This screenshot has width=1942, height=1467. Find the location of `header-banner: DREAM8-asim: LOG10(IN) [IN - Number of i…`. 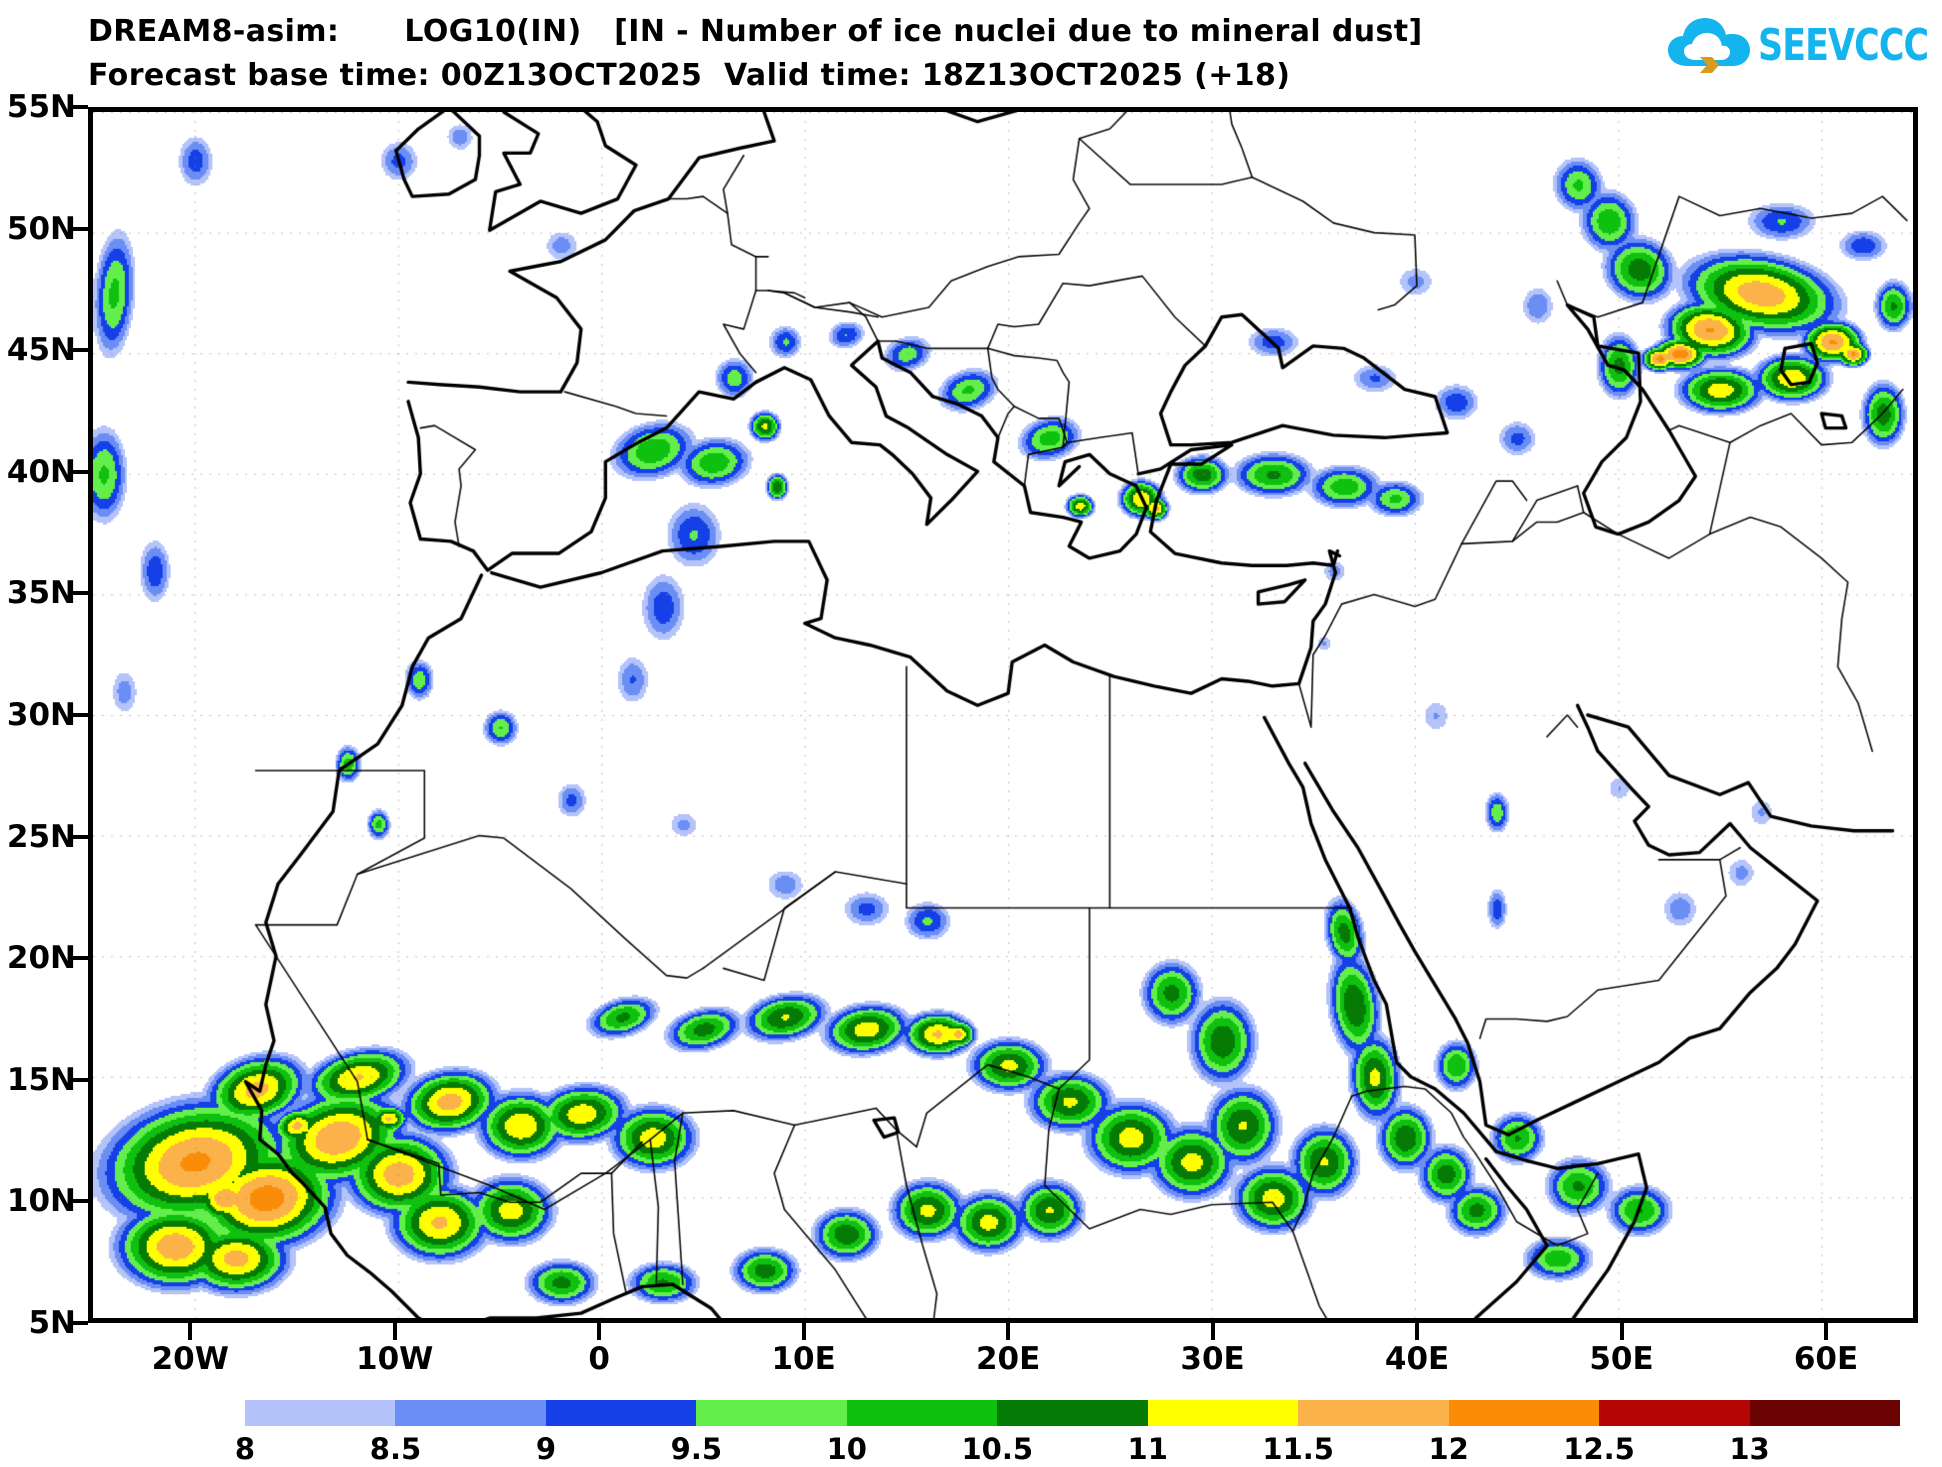

header-banner: DREAM8-asim: LOG10(IN) [IN - Number of i… is located at coordinates (971, 53).